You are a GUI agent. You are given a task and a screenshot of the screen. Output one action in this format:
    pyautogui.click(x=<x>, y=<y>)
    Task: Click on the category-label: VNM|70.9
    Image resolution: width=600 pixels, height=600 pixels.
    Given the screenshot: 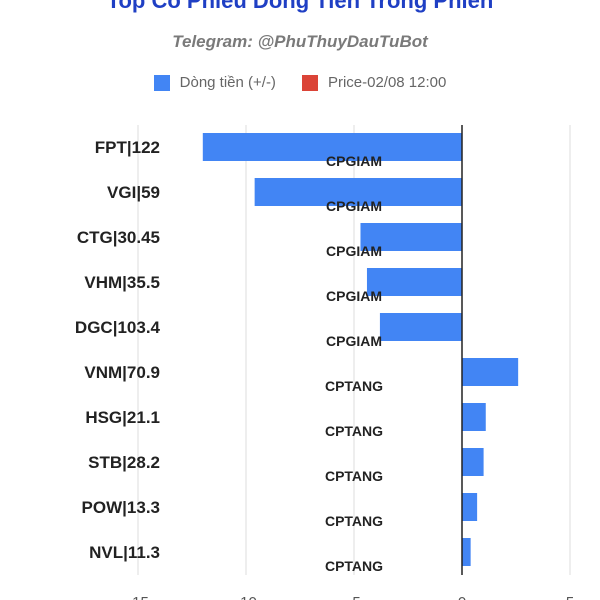 What is the action you would take?
    pyautogui.click(x=122, y=372)
    